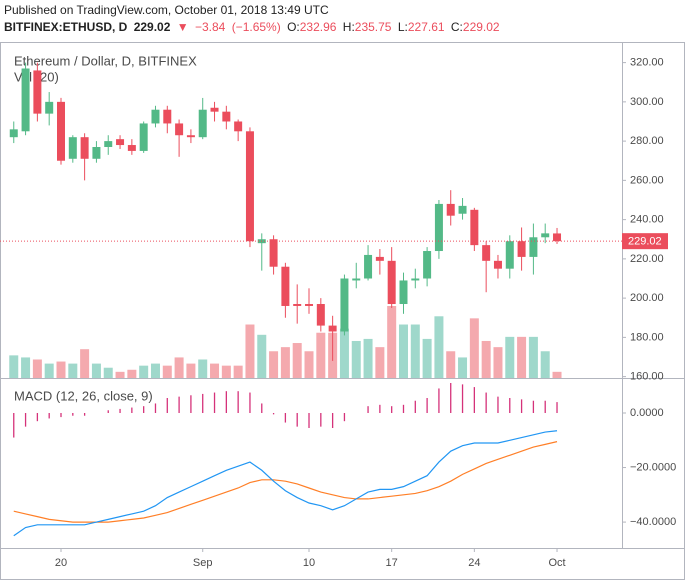 The width and height of the screenshot is (685, 580). Describe the element at coordinates (645, 241) in the screenshot. I see `last-price-box` at that location.